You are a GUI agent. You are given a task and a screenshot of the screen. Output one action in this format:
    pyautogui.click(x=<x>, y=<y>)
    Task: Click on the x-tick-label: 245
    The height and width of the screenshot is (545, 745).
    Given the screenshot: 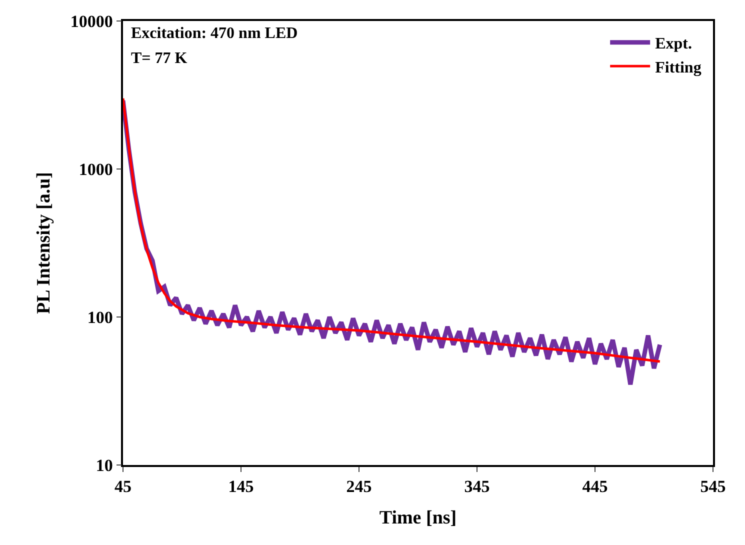 What is the action you would take?
    pyautogui.click(x=359, y=486)
    